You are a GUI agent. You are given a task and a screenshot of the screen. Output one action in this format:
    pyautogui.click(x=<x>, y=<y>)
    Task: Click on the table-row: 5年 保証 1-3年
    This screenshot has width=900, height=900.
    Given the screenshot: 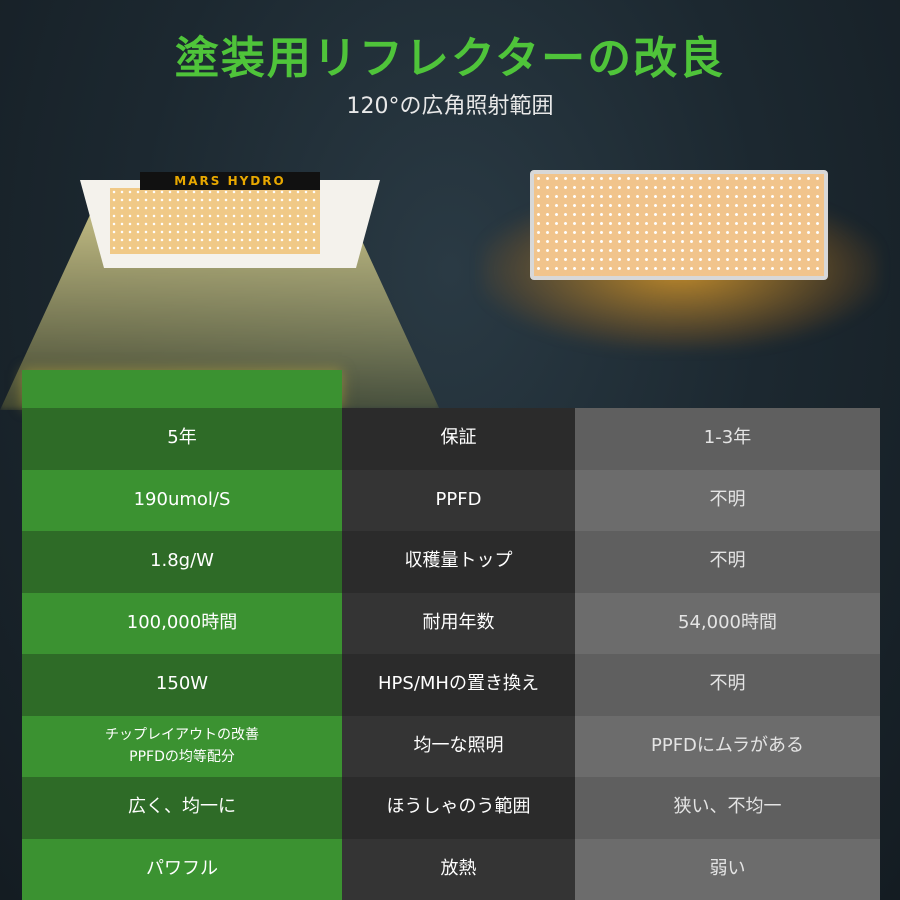 What is the action you would take?
    pyautogui.click(x=451, y=439)
    